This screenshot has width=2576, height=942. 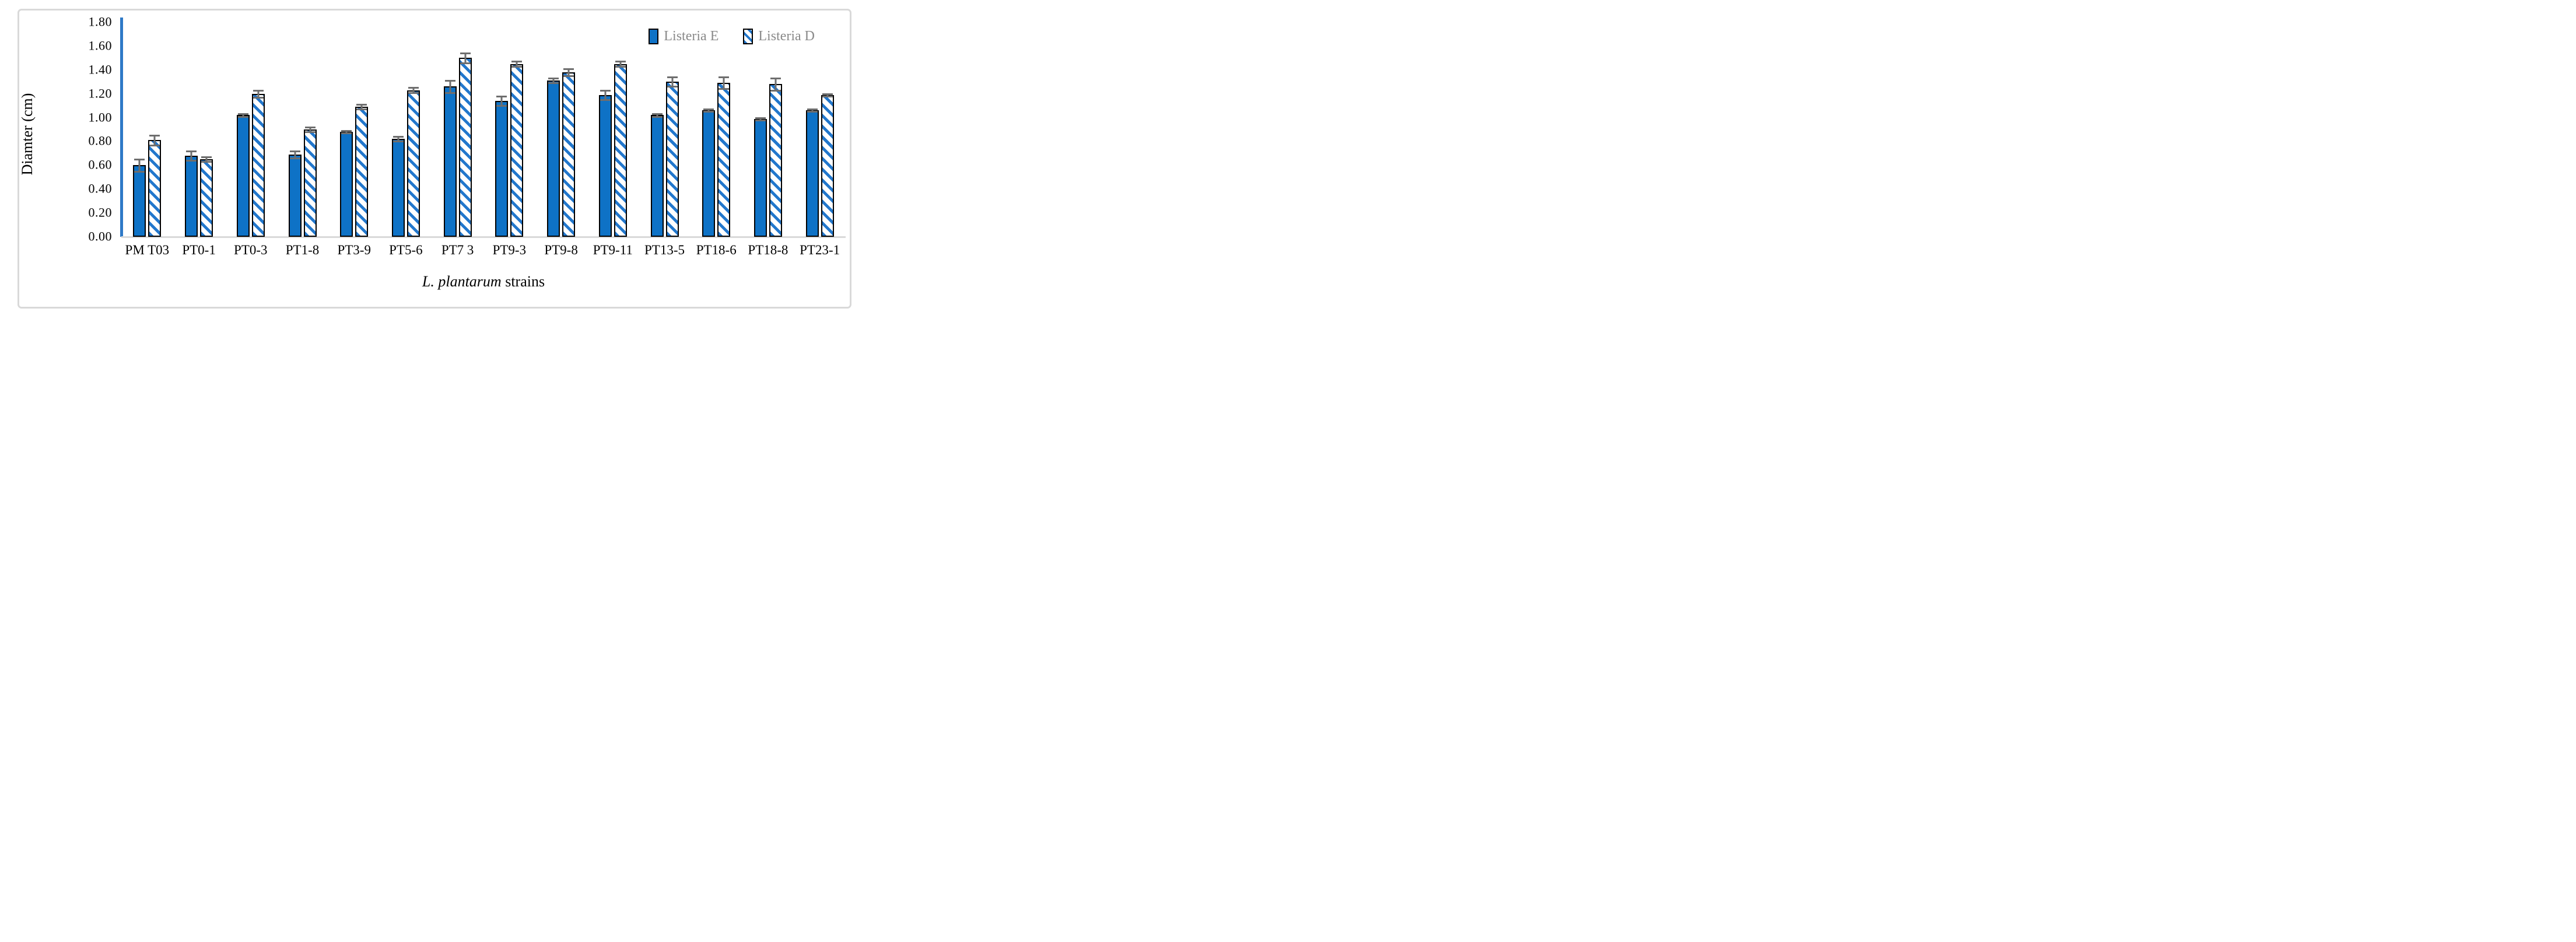 What do you see at coordinates (716, 250) in the screenshot?
I see `x-category-label: PT18-6` at bounding box center [716, 250].